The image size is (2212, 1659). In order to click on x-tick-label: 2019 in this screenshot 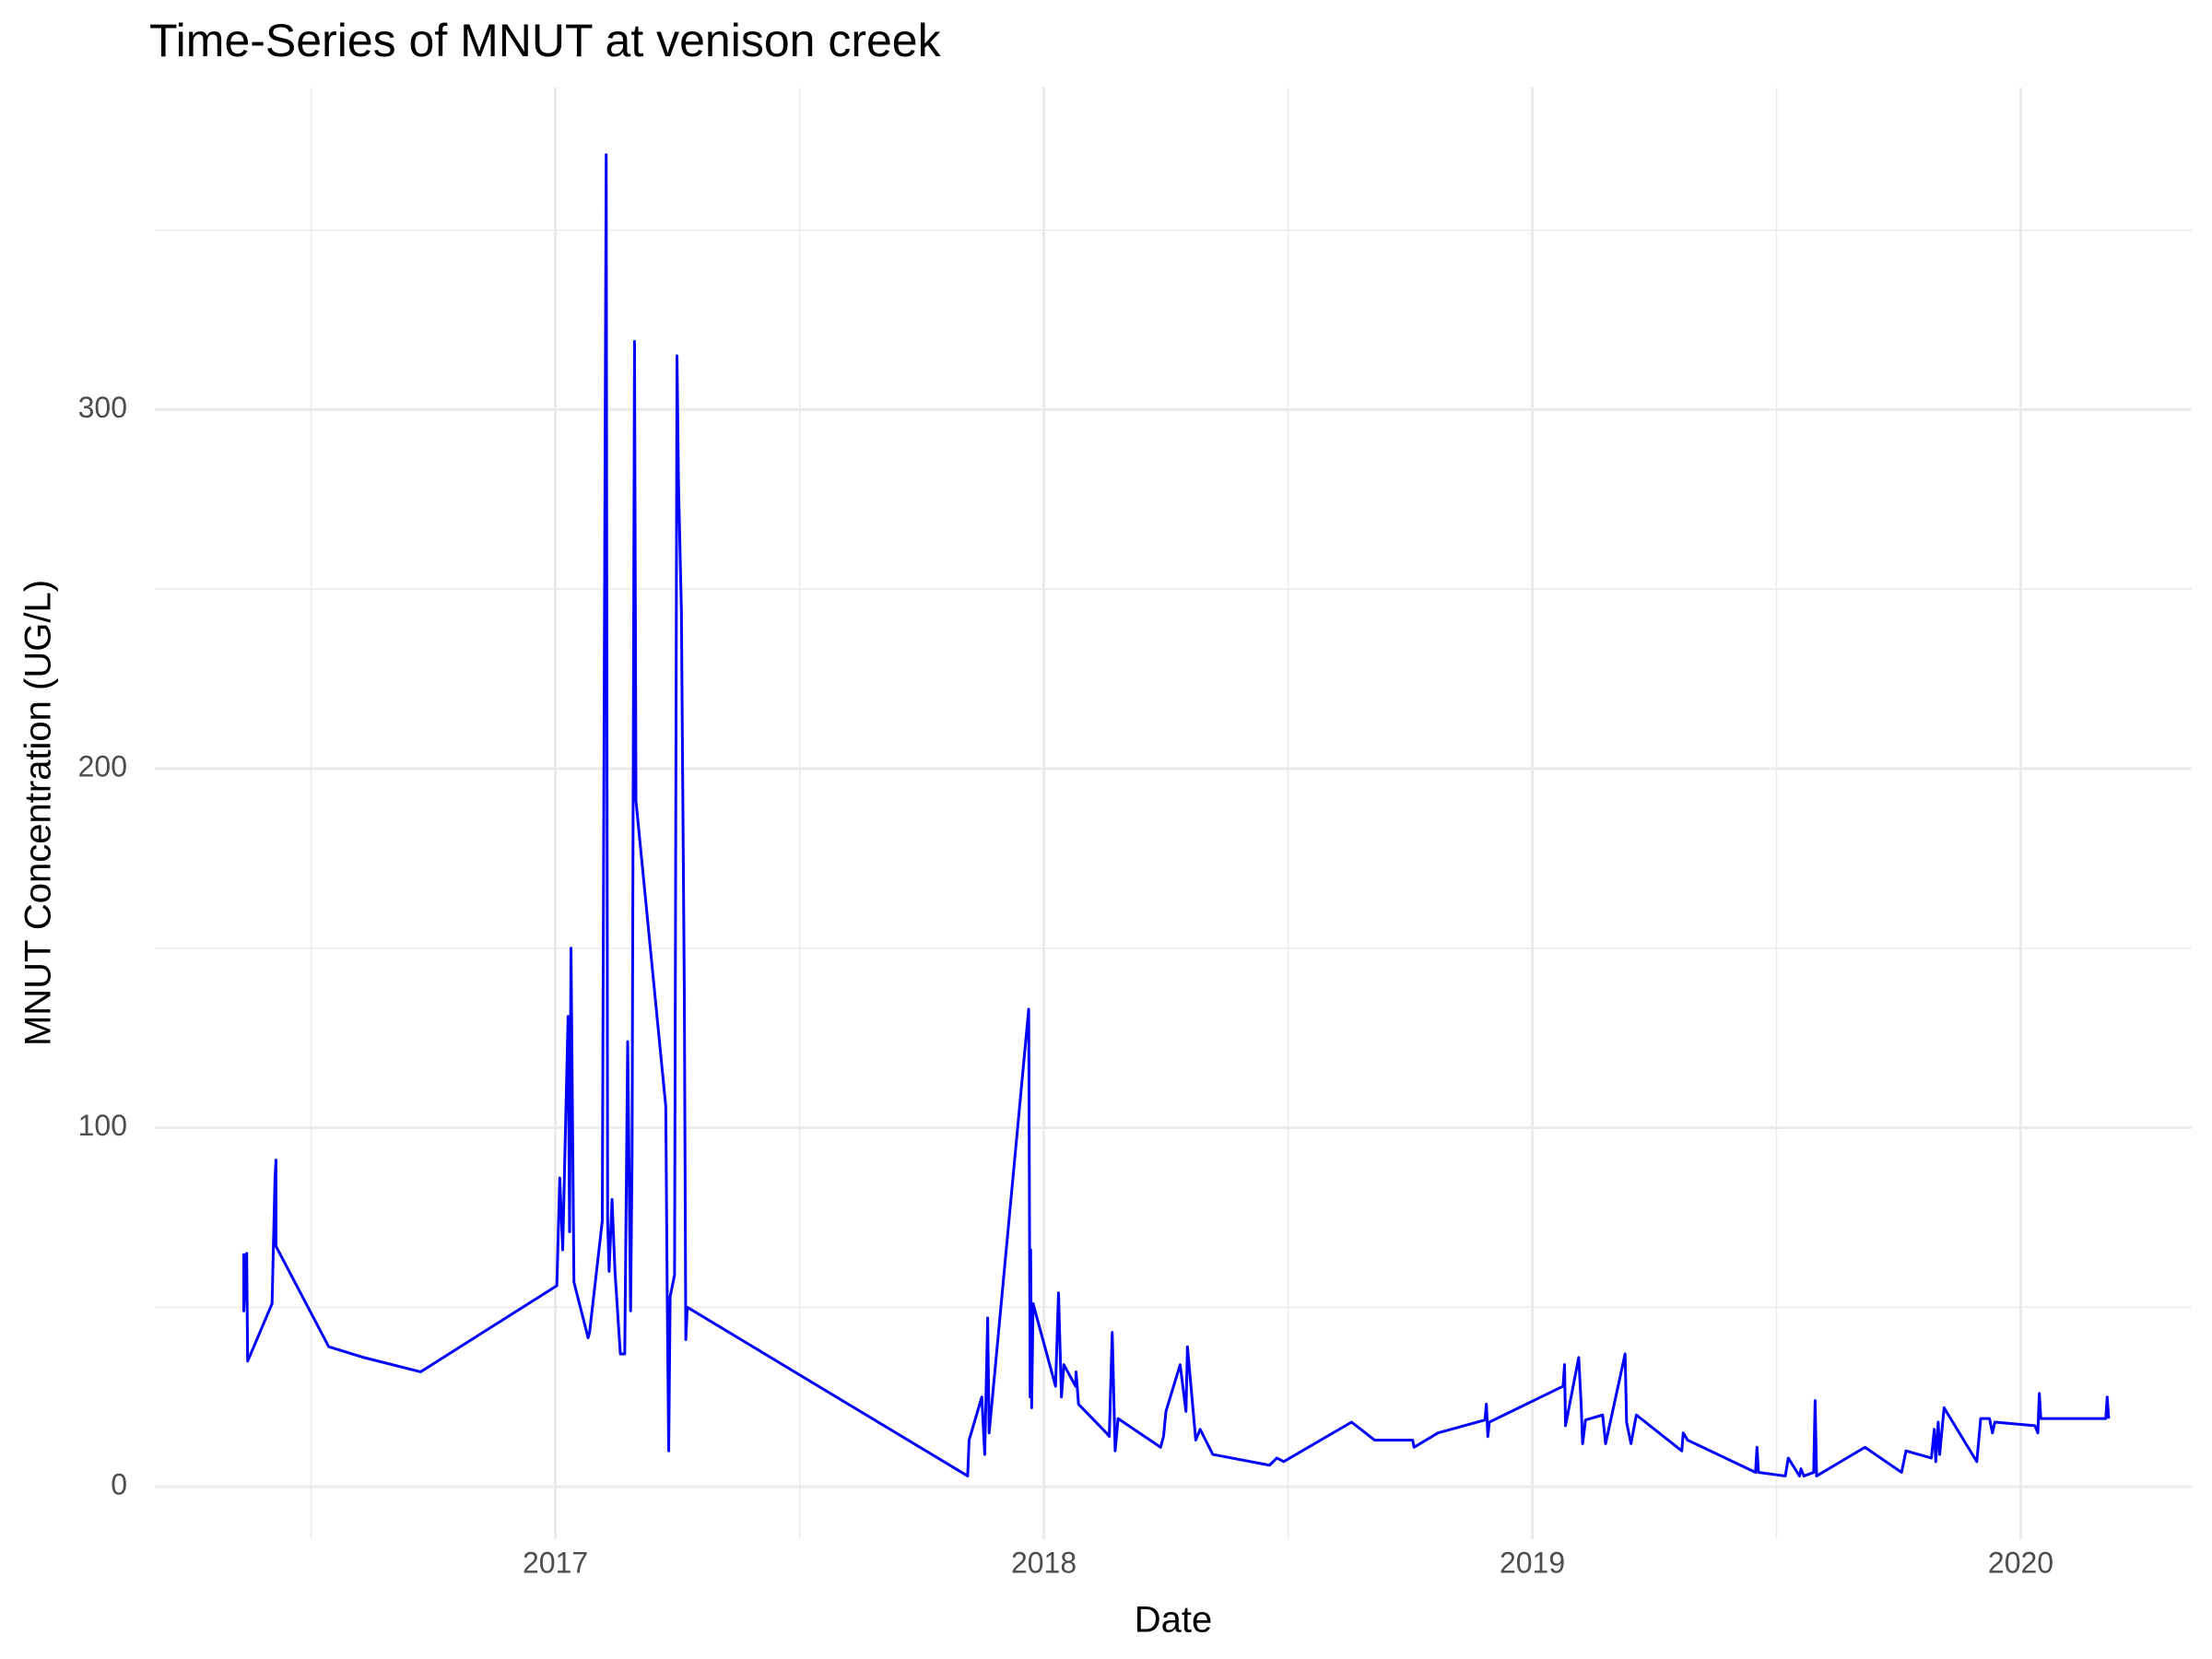, I will do `click(1532, 1562)`.